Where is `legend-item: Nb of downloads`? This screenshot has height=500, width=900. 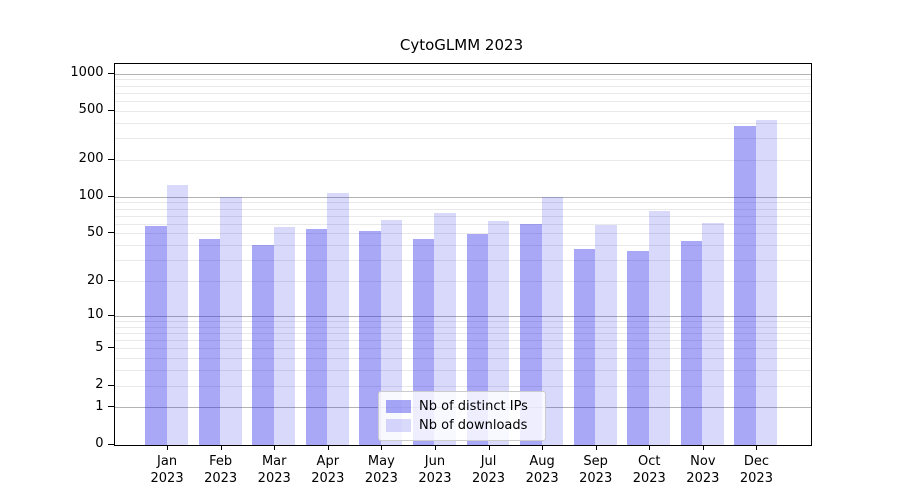
legend-item: Nb of downloads is located at coordinates (461, 425).